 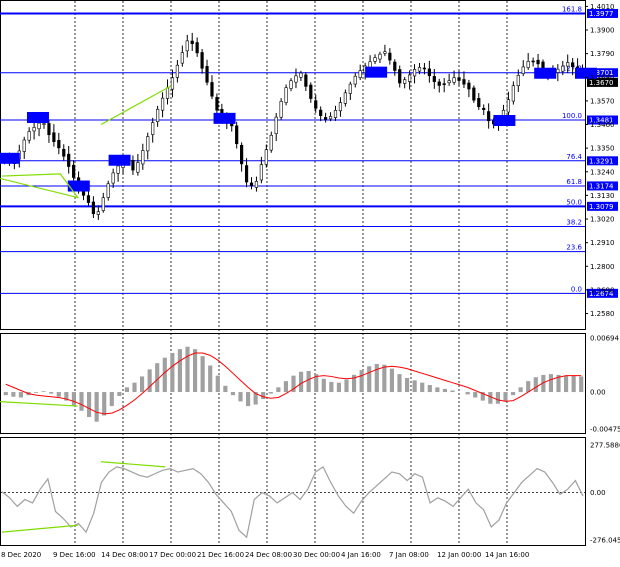 What do you see at coordinates (605, 446) in the screenshot?
I see `cci-tick-label: 277.5886` at bounding box center [605, 446].